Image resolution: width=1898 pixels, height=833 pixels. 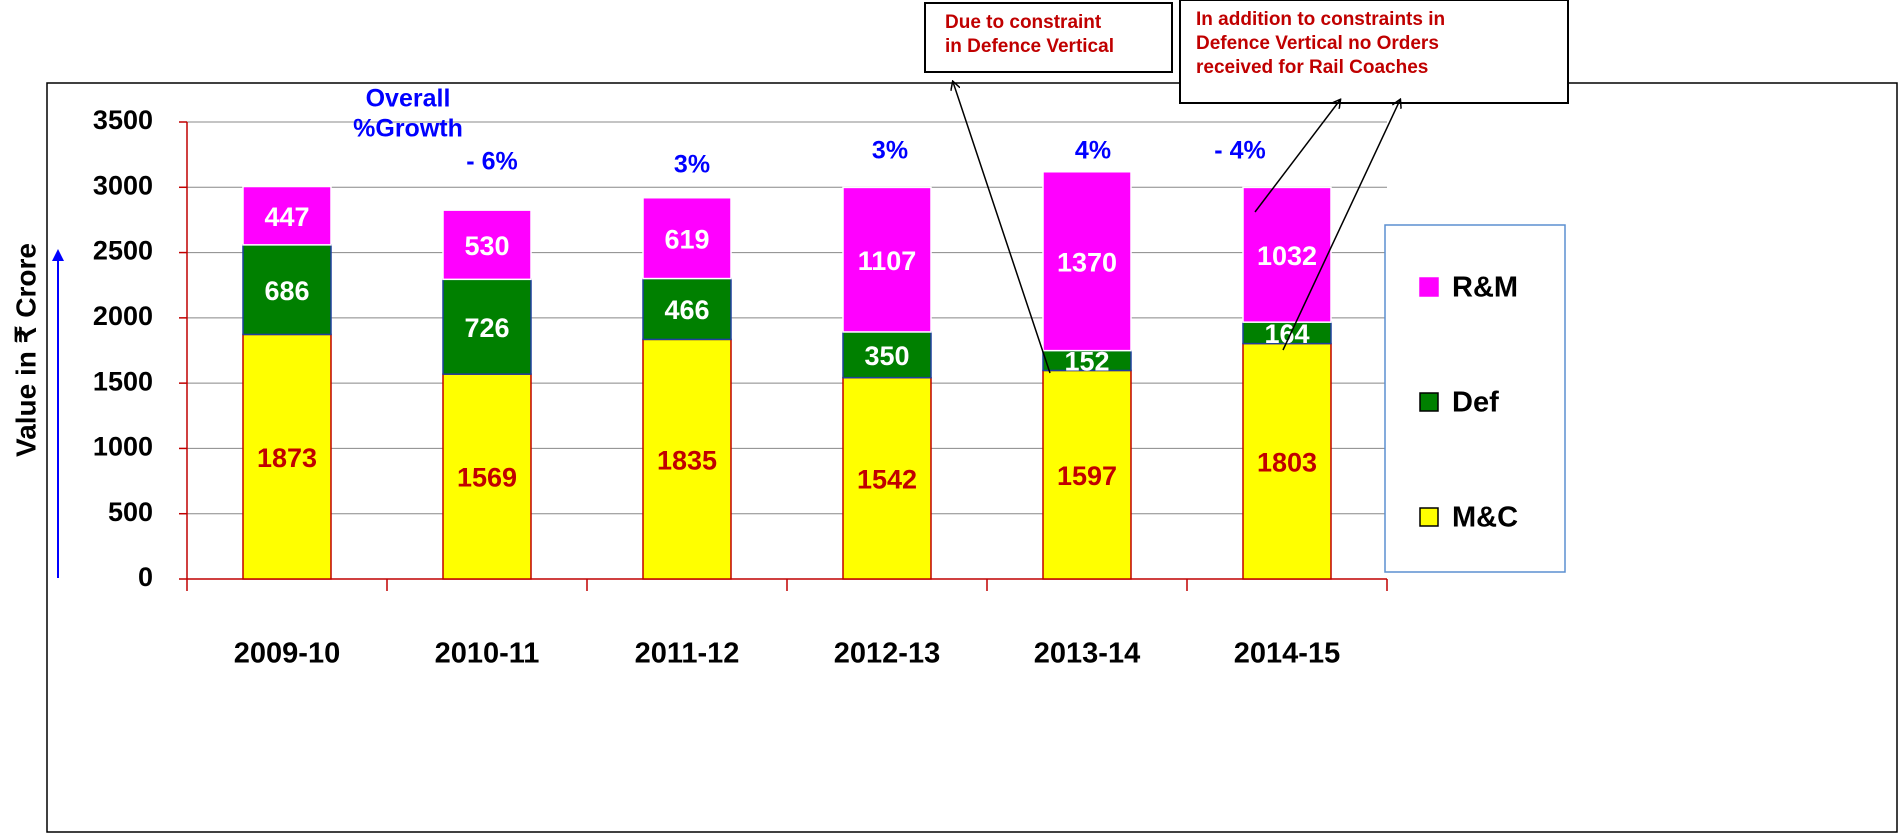 What do you see at coordinates (1086, 362) in the screenshot?
I see `value-label: 152` at bounding box center [1086, 362].